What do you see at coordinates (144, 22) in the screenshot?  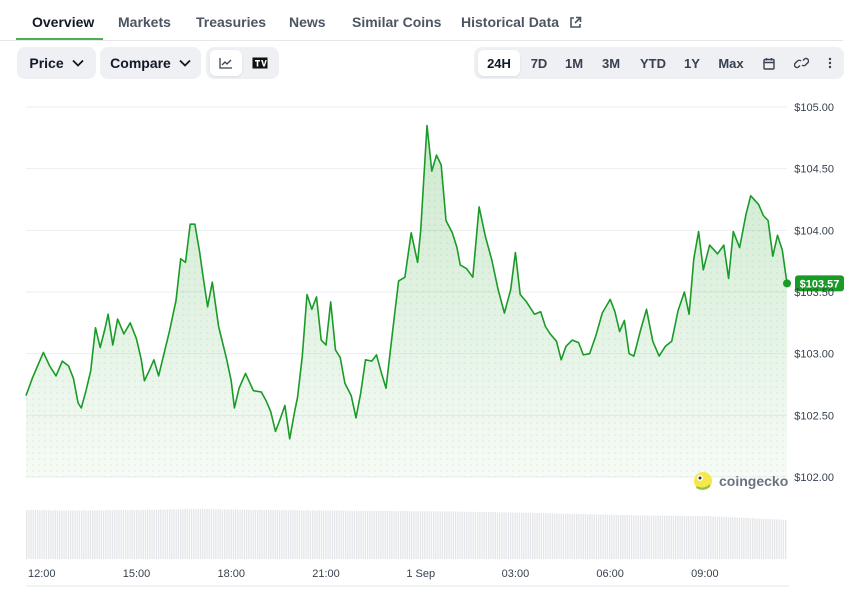 I see `tab-markets: Markets` at bounding box center [144, 22].